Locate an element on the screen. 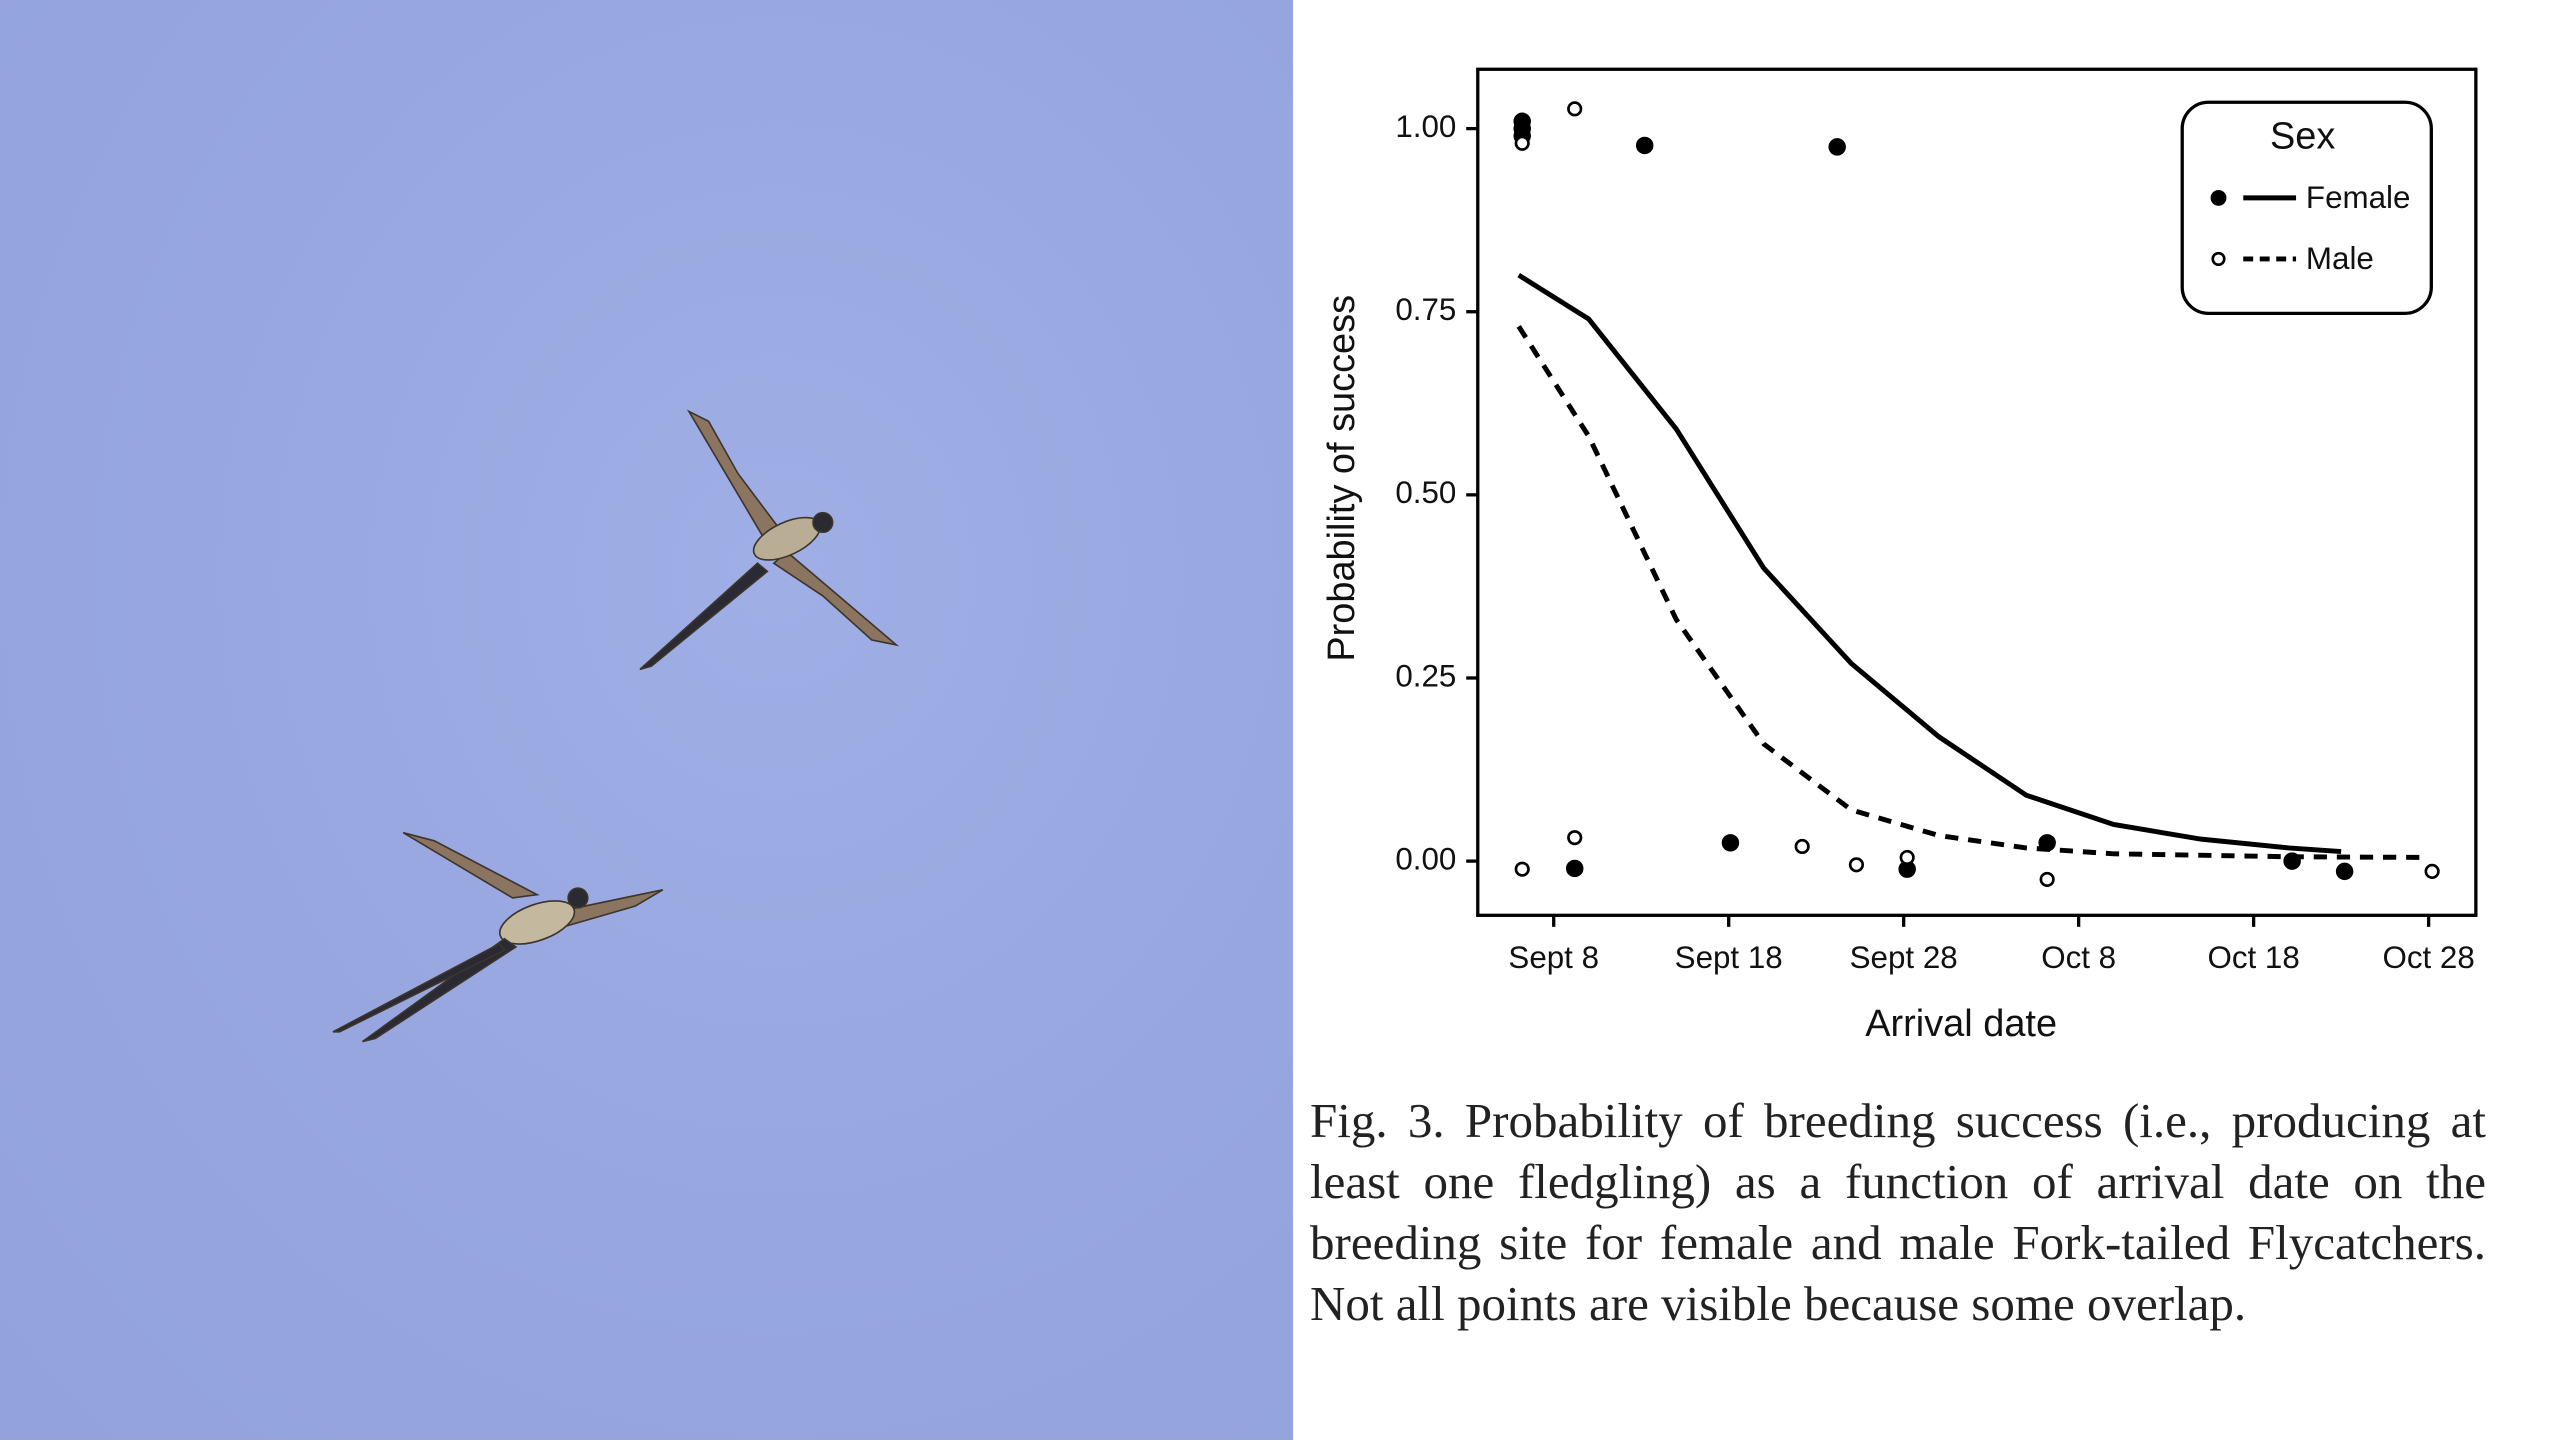 This screenshot has height=1445, width=2560. y-axis-label: Probability of success is located at coordinates (1342, 478).